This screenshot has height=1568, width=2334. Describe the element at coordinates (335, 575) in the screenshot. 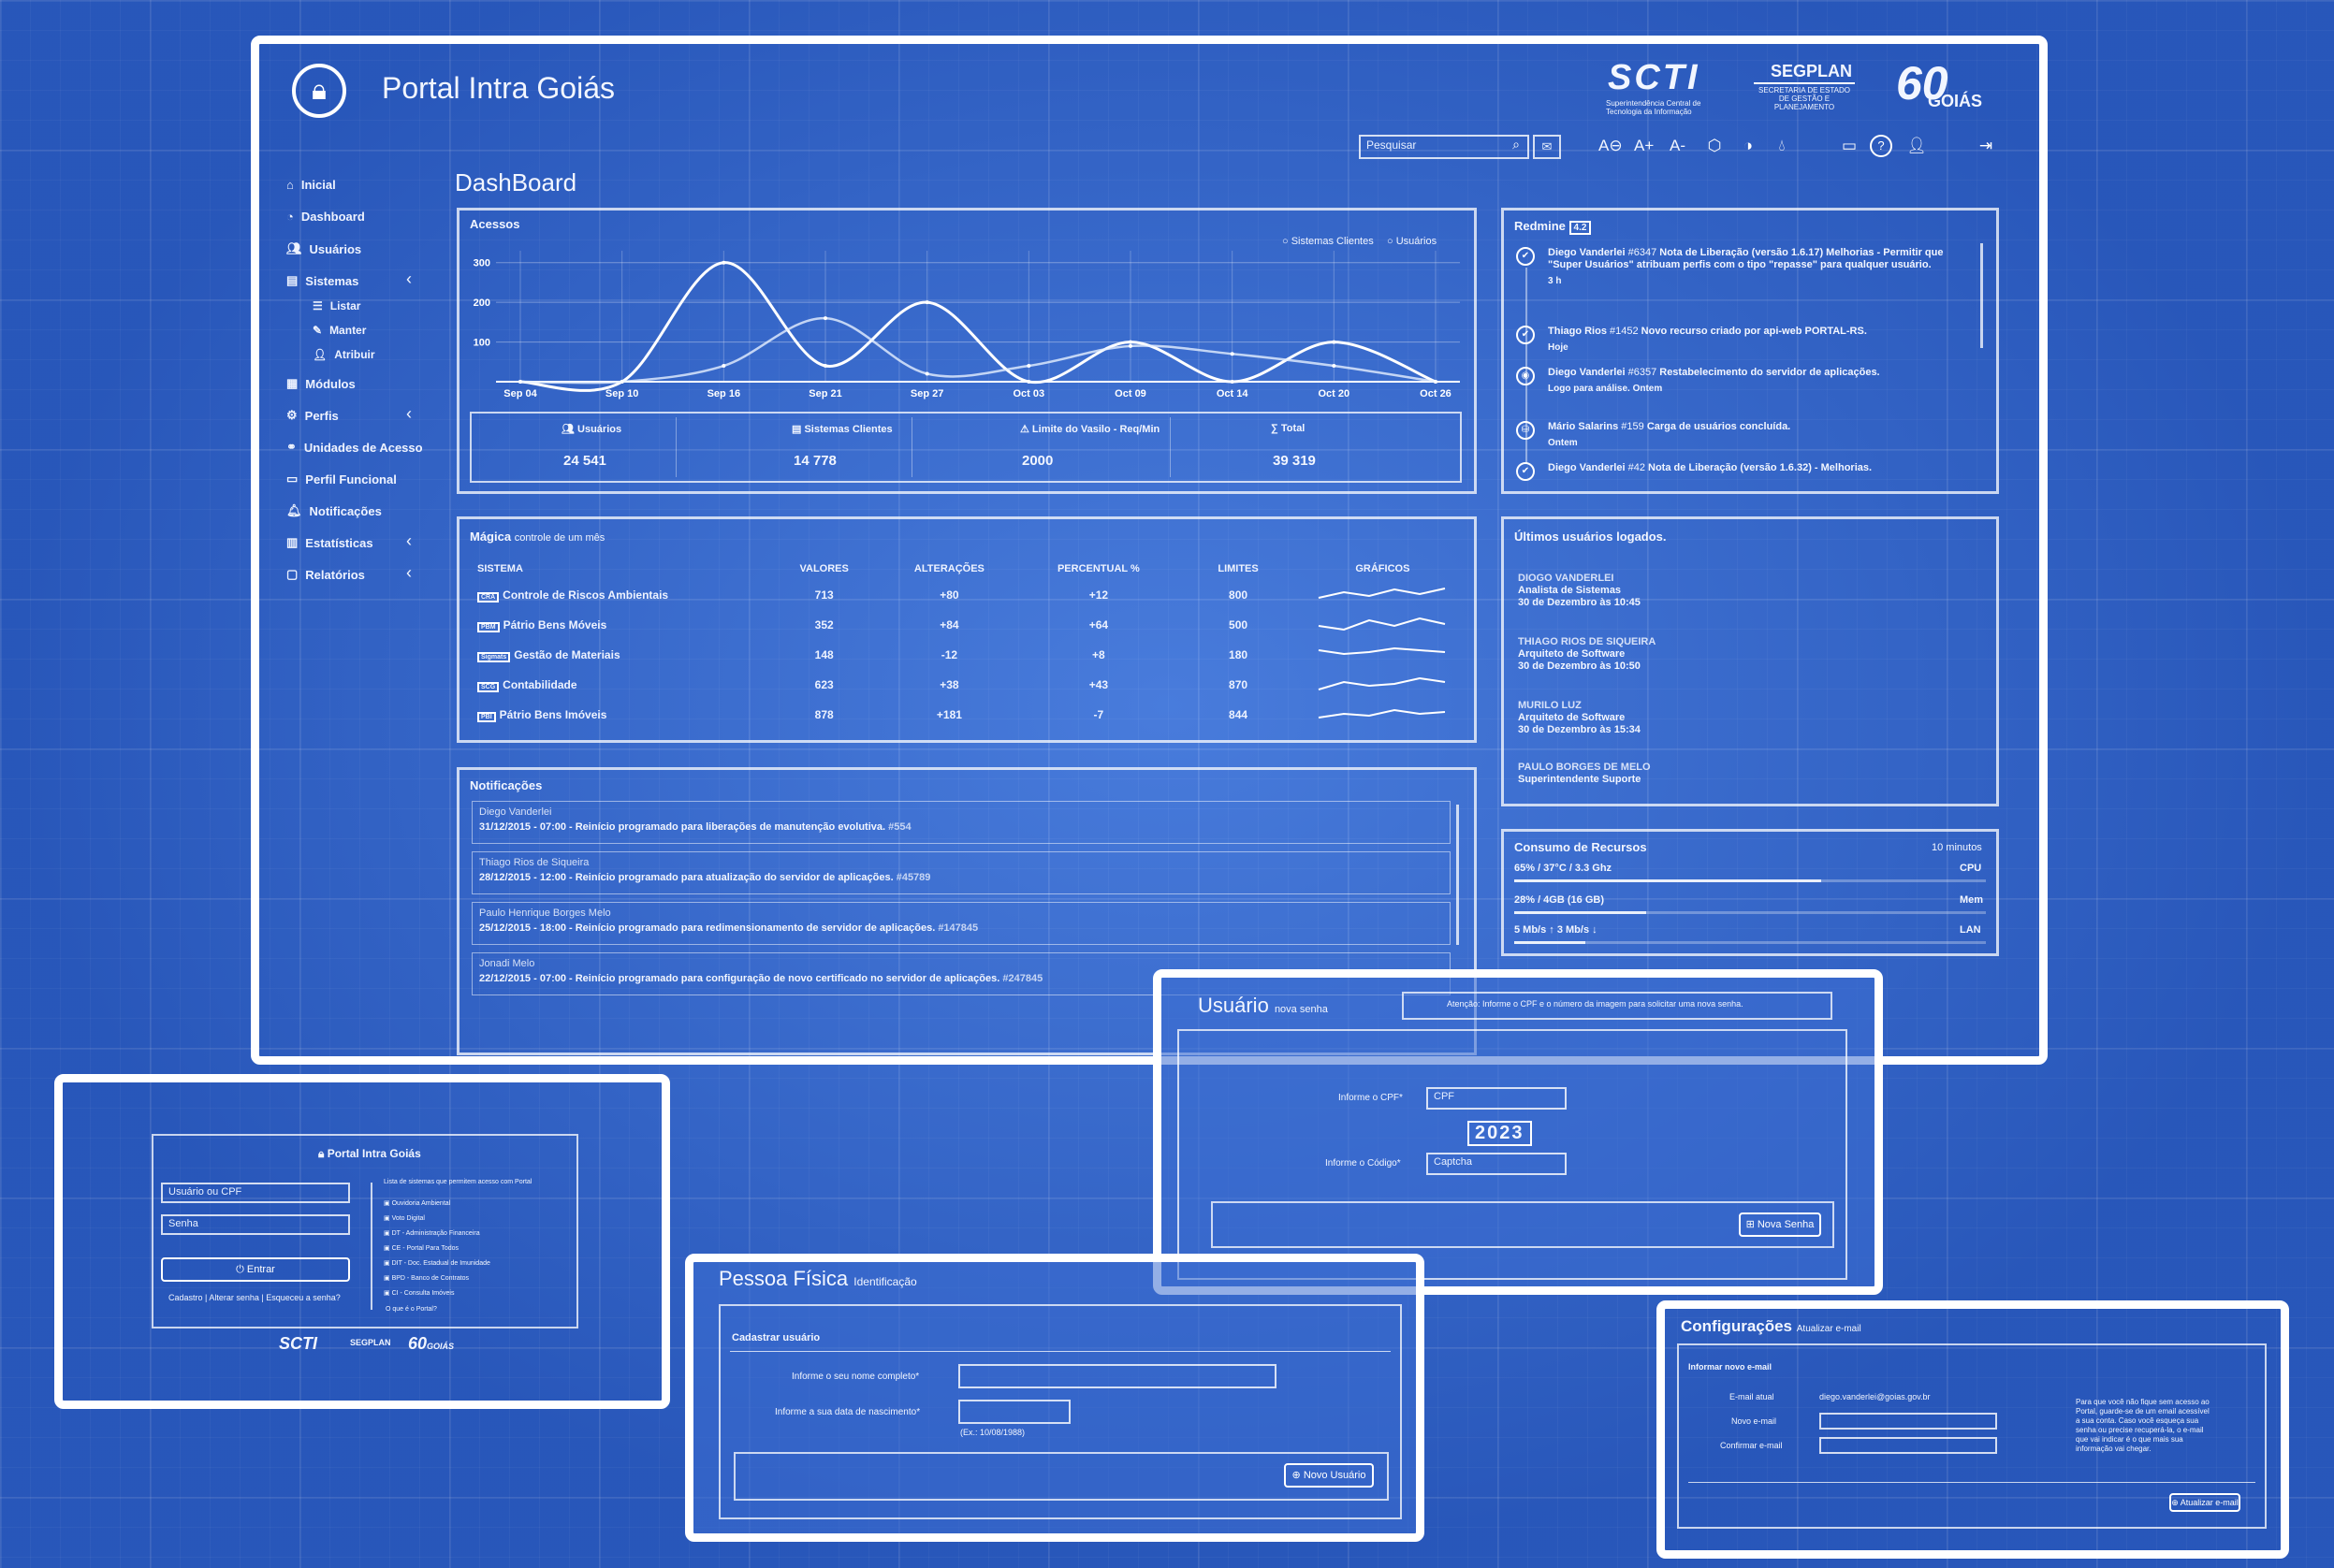

I see `sidebar-item-label: Relatórios` at that location.